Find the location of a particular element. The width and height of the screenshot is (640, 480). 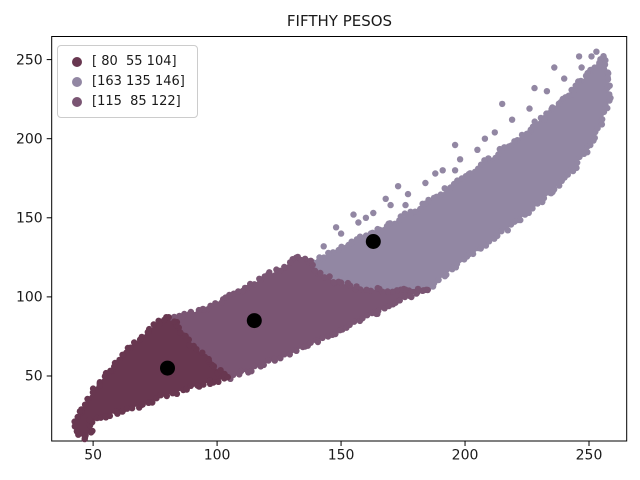

x-tick-label: 250 is located at coordinates (589, 456).